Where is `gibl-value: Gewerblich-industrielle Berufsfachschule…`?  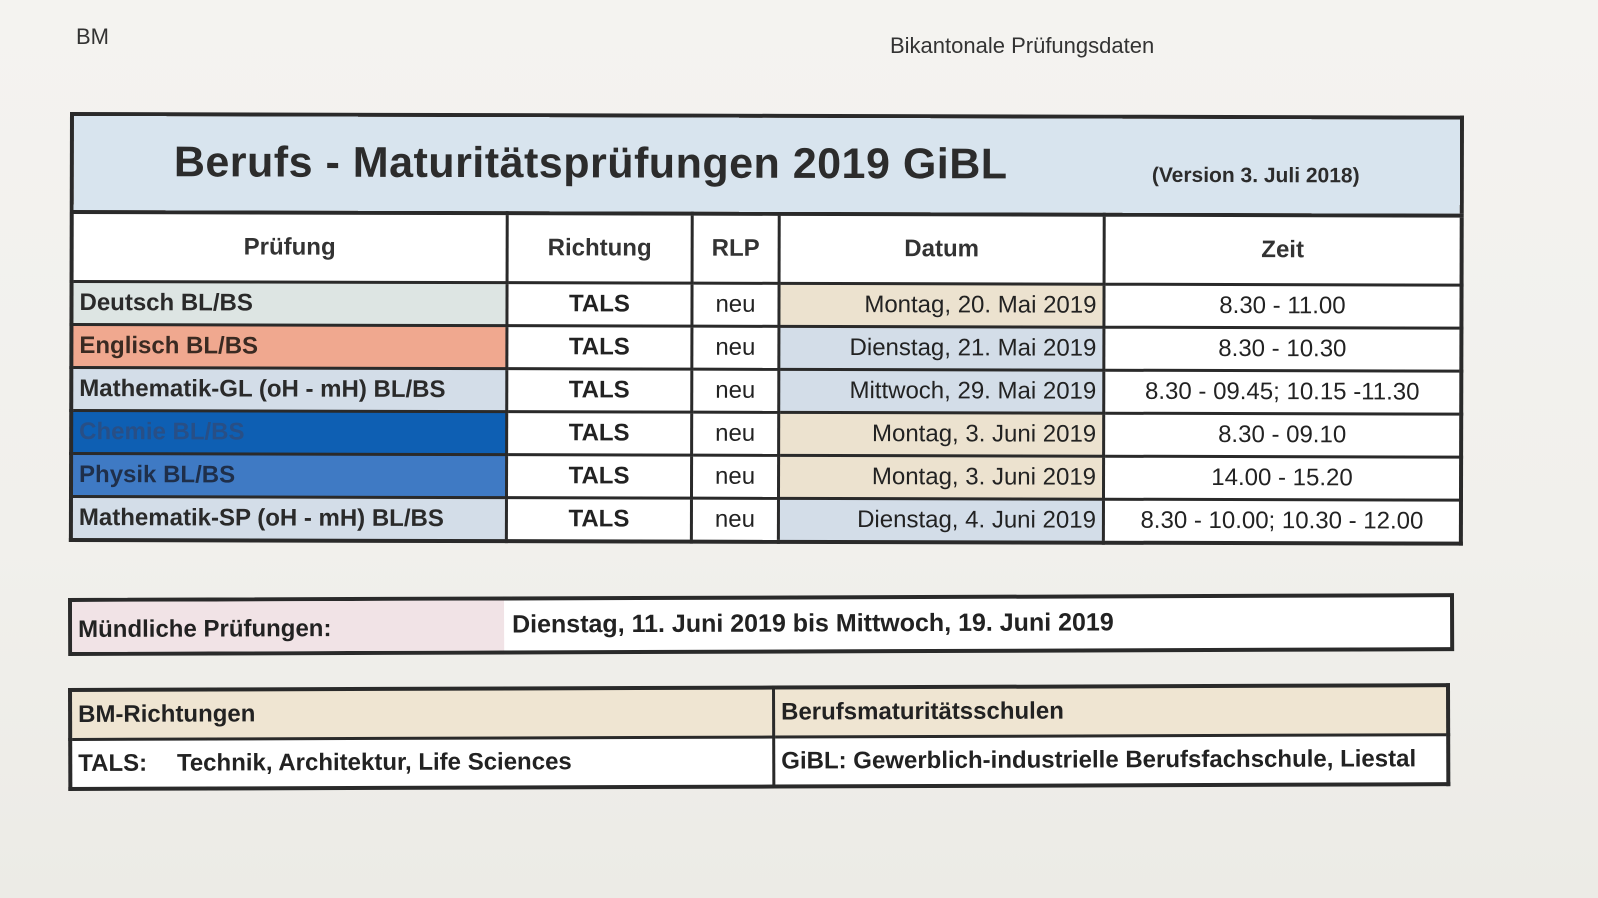
gibl-value: Gewerblich-industrielle Berufsfachschule… is located at coordinates (1135, 760).